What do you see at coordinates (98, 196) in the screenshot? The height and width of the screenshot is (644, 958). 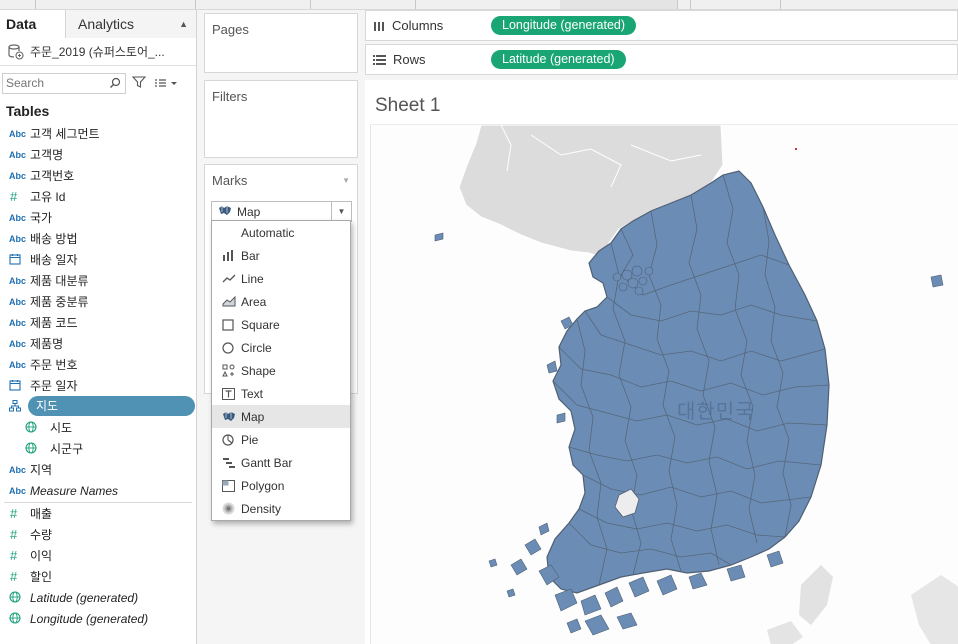 I see `field-item: # 고유 Id` at bounding box center [98, 196].